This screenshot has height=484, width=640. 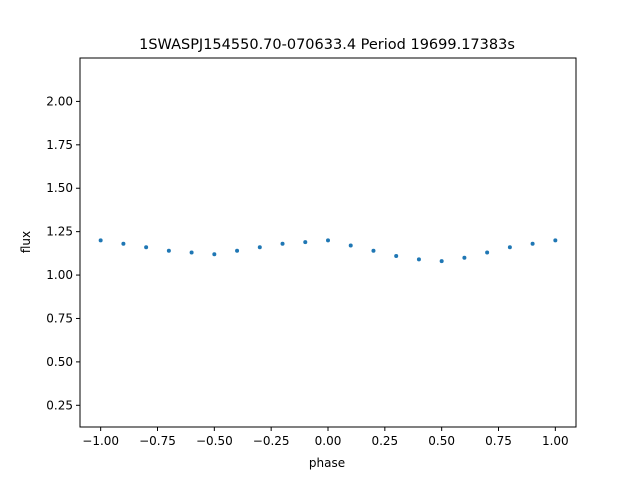 I want to click on x-tick-label: 0.75, so click(x=498, y=441).